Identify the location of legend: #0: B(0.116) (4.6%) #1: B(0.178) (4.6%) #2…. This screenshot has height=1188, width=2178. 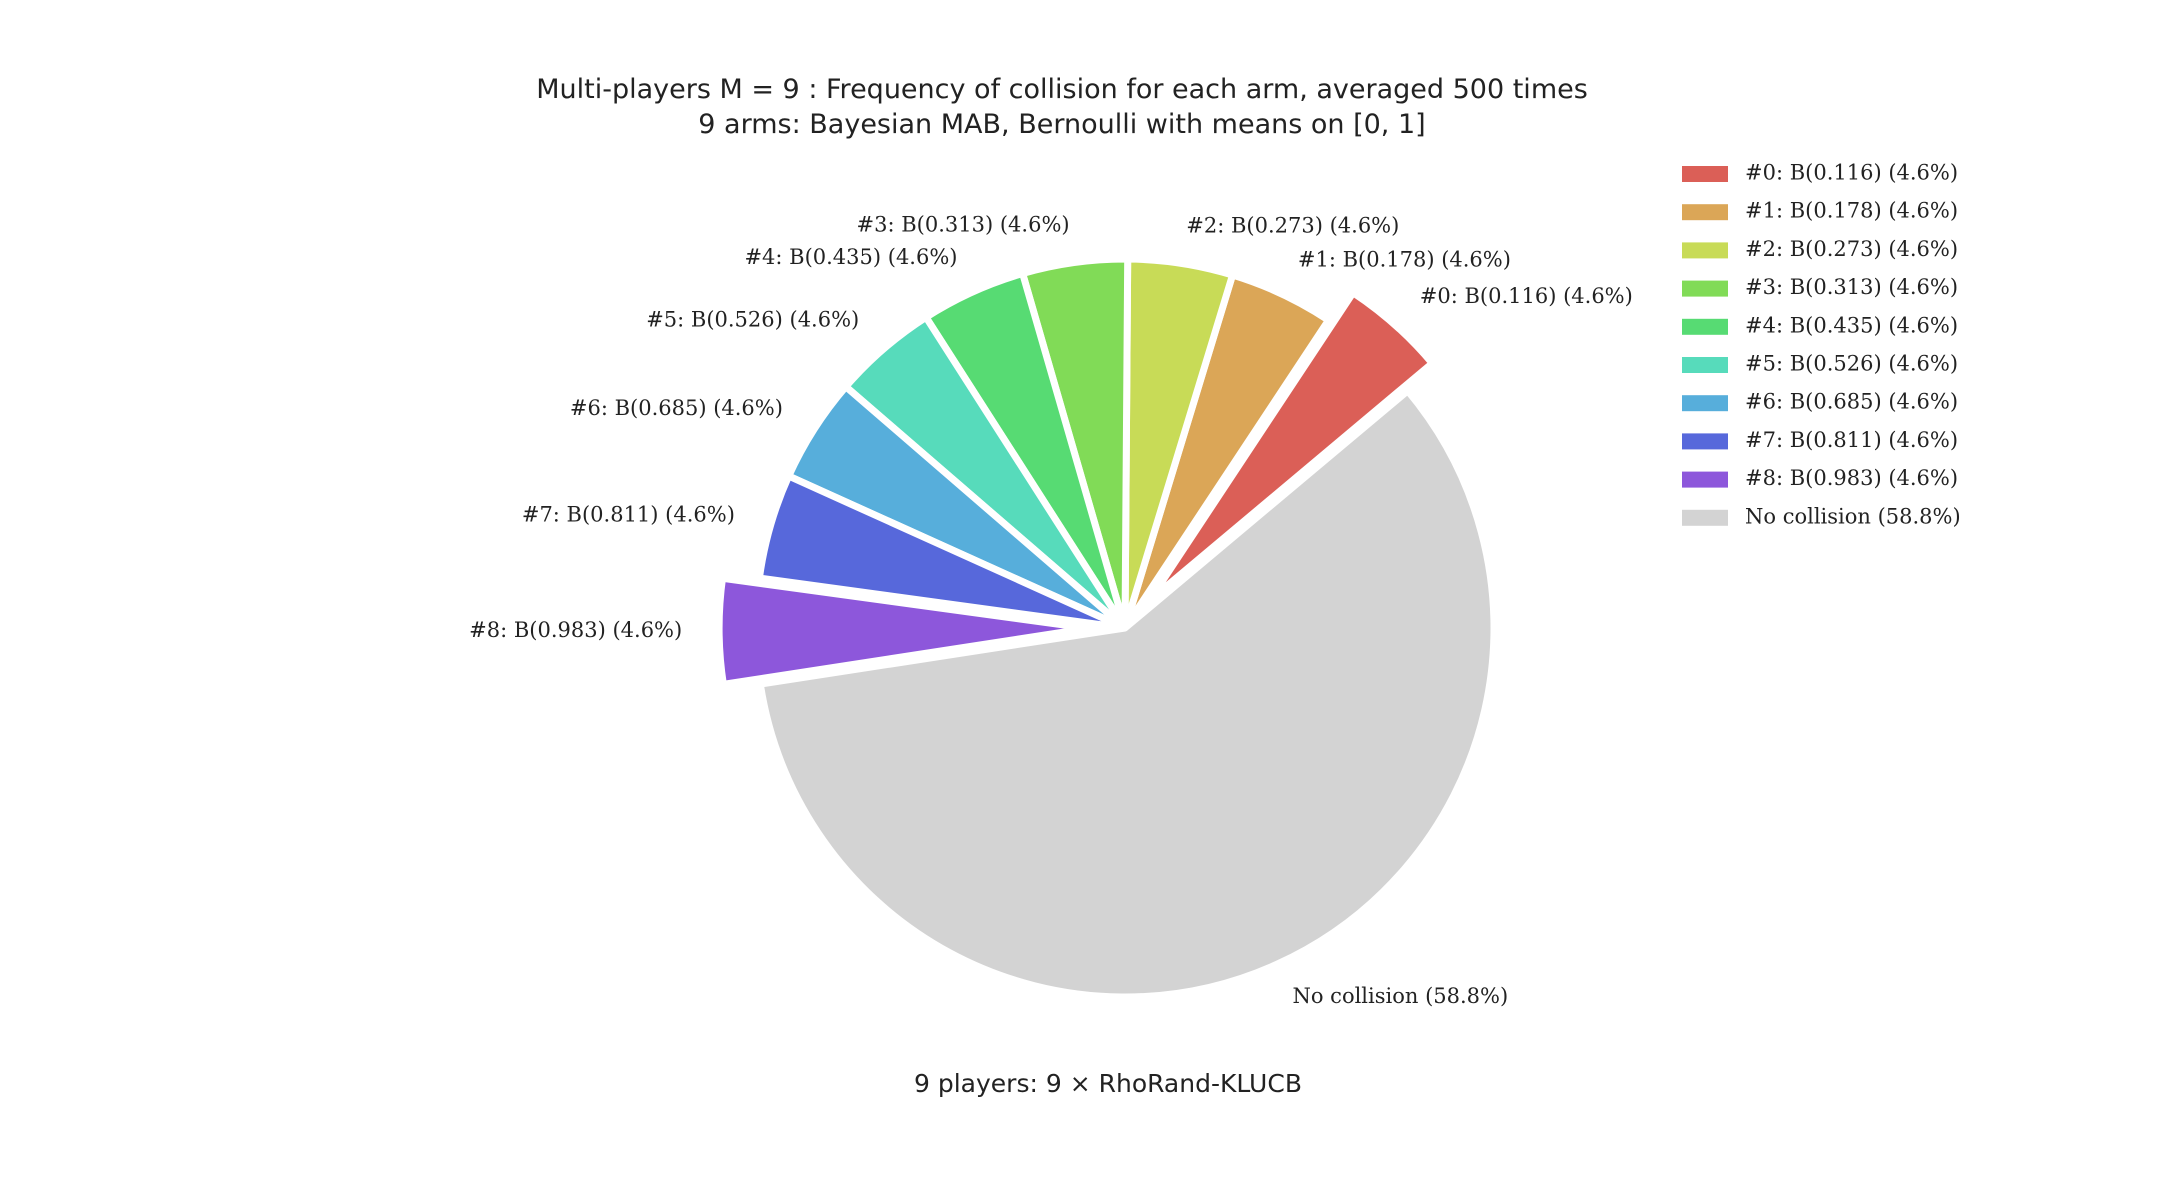
(1821, 344).